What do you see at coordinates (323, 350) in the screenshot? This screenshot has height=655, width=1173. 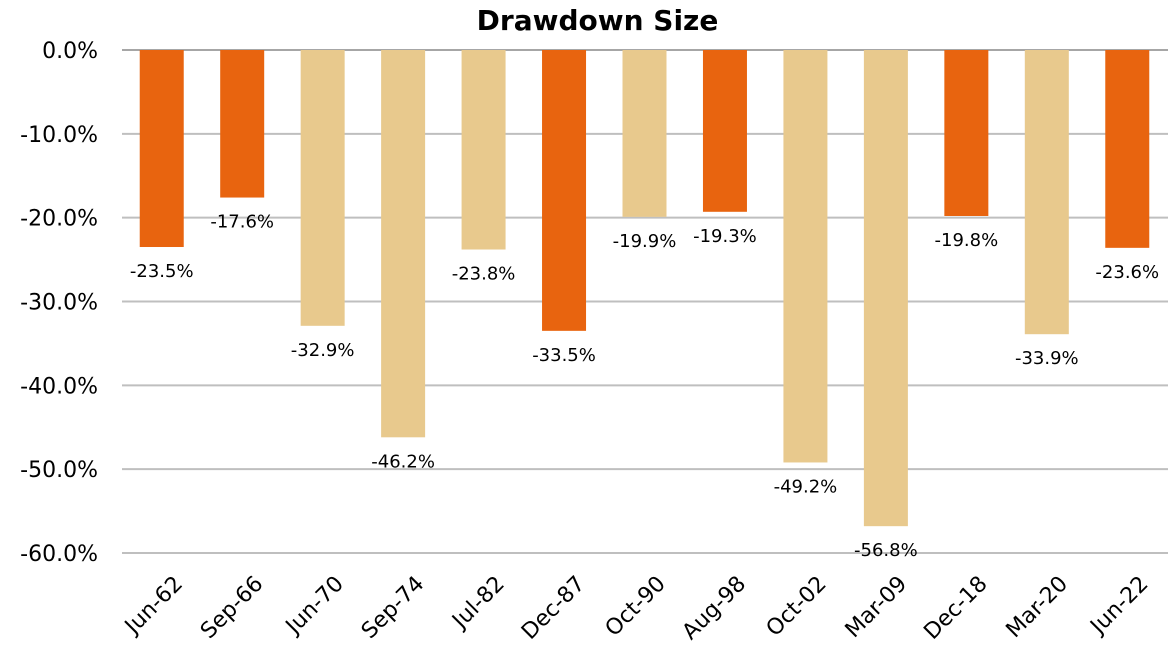 I see `data-label: -32.9%` at bounding box center [323, 350].